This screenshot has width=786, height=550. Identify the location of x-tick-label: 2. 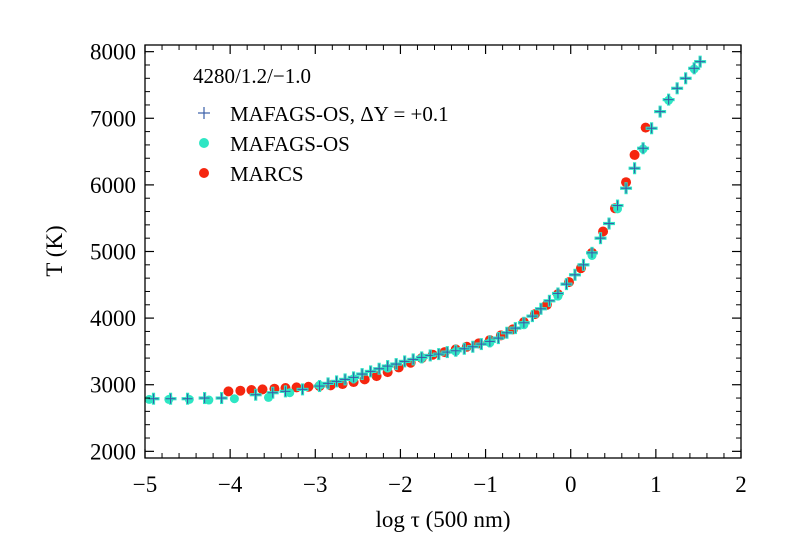
(741, 484).